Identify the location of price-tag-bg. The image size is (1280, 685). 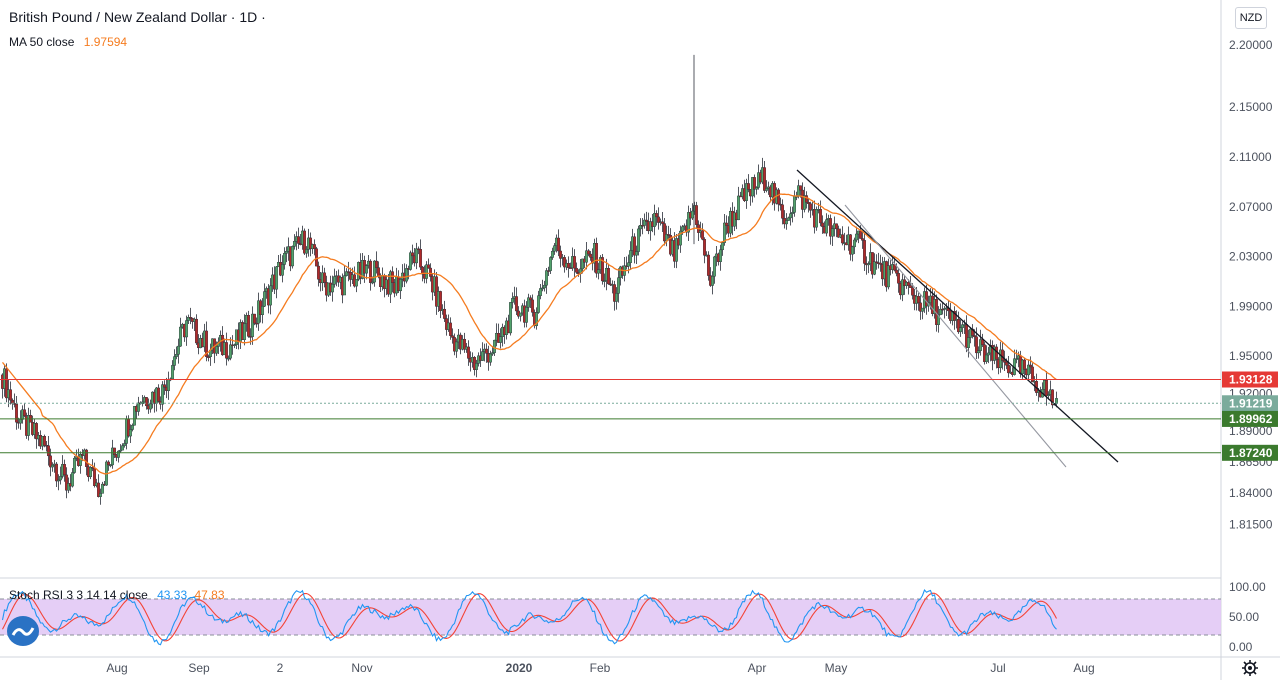
(1250, 418).